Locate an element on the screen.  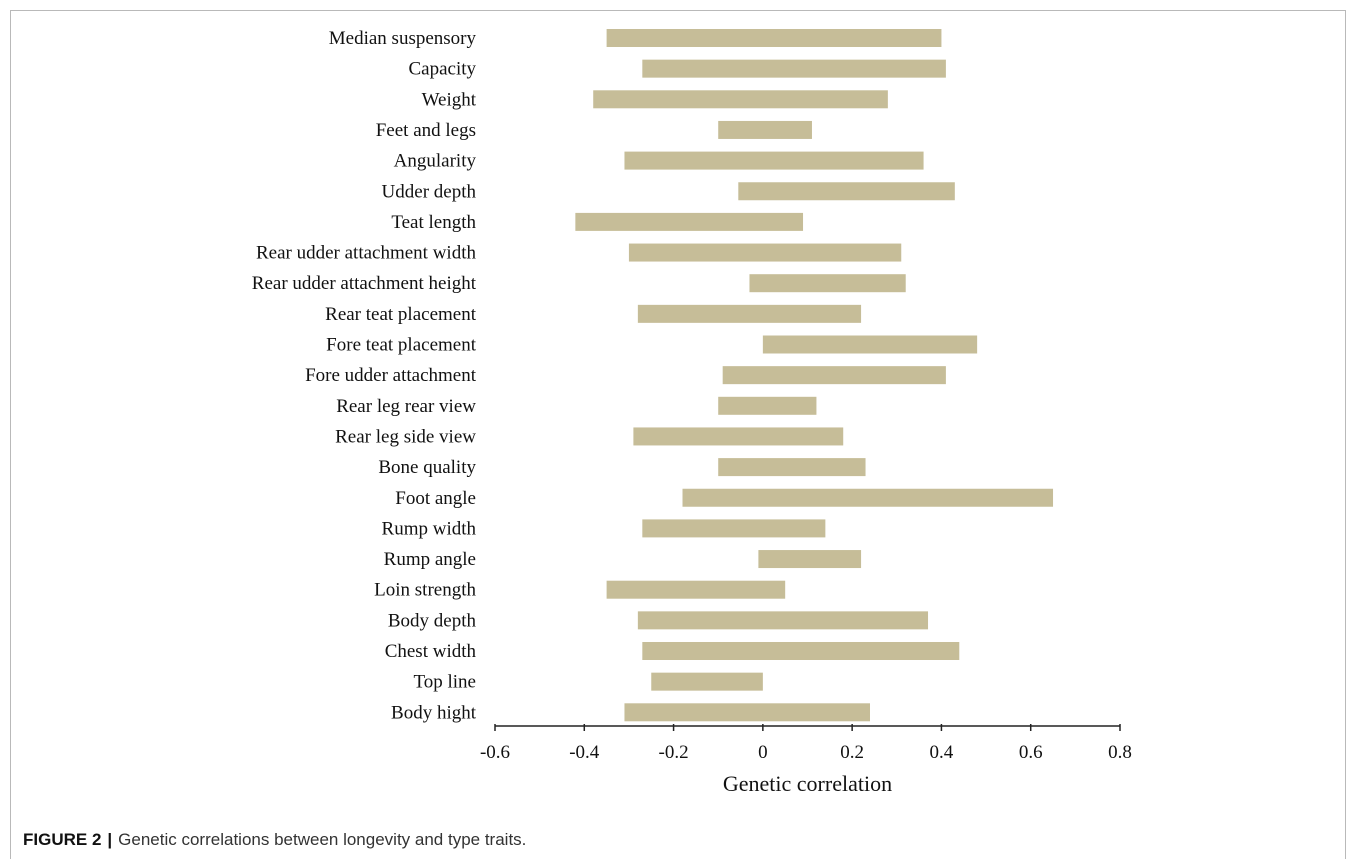
x-tick-label: -0.2 is located at coordinates (674, 752).